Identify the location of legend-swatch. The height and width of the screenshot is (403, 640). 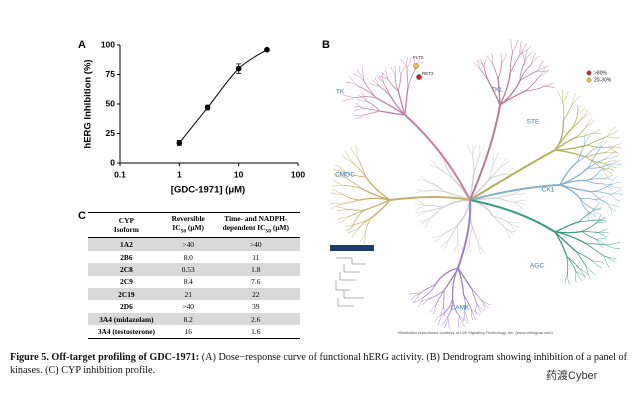
(589, 80).